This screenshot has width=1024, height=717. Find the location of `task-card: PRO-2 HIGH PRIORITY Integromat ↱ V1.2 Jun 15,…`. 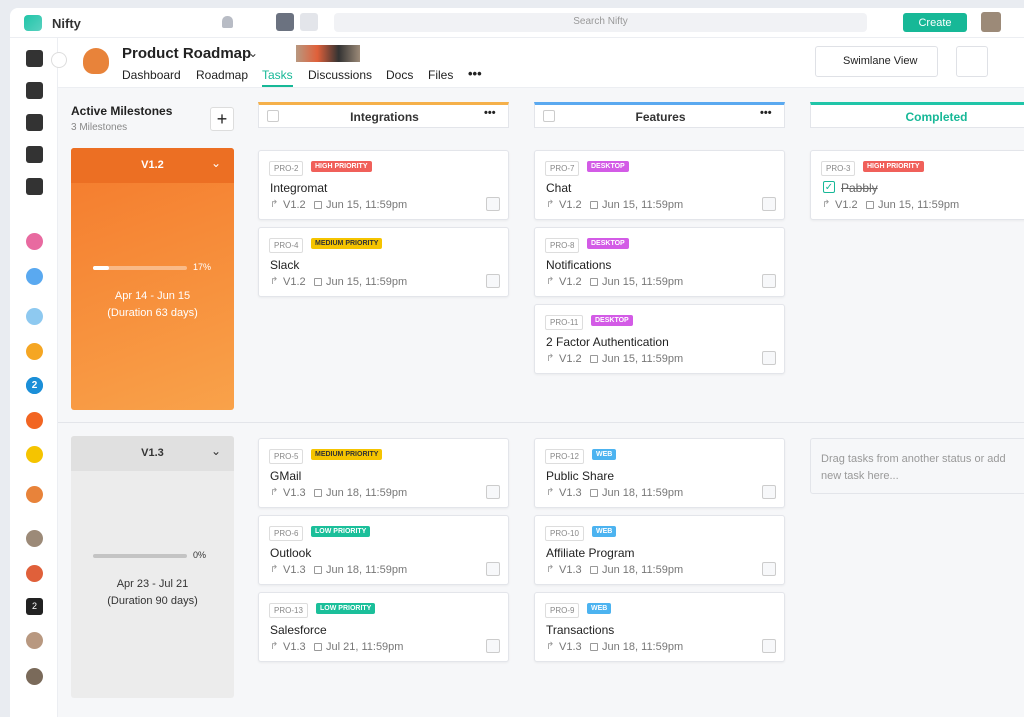

task-card: PRO-2 HIGH PRIORITY Integromat ↱ V1.2 Jun 15,… is located at coordinates (383, 185).